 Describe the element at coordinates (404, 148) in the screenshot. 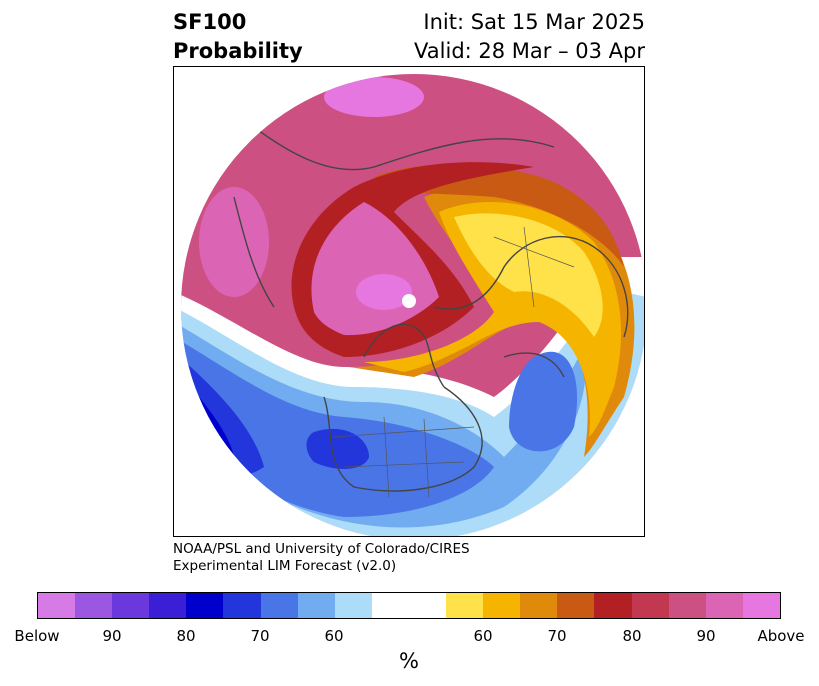

I see `coast-asia` at that location.